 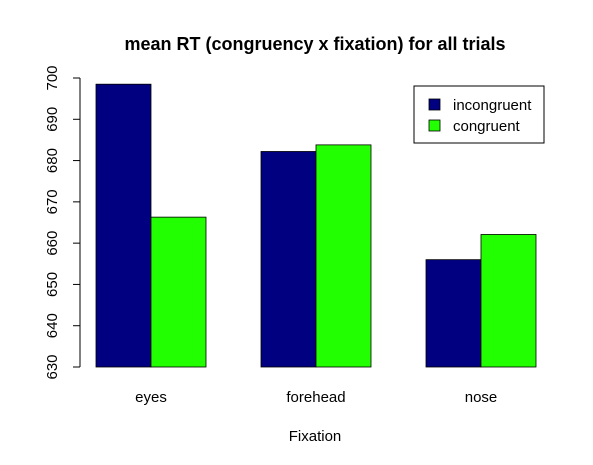 I want to click on y-tick-label: 650, so click(x=52, y=284).